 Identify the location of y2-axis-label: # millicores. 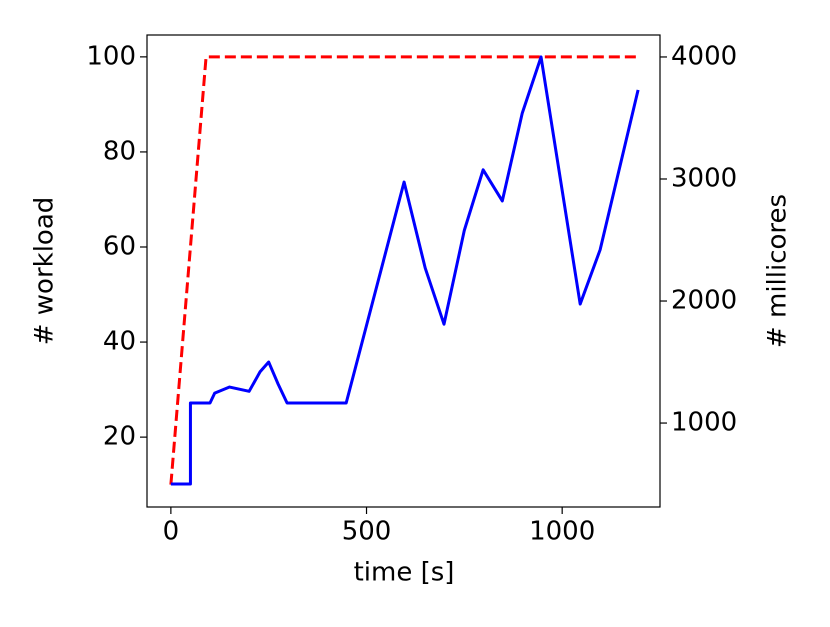
(778, 271).